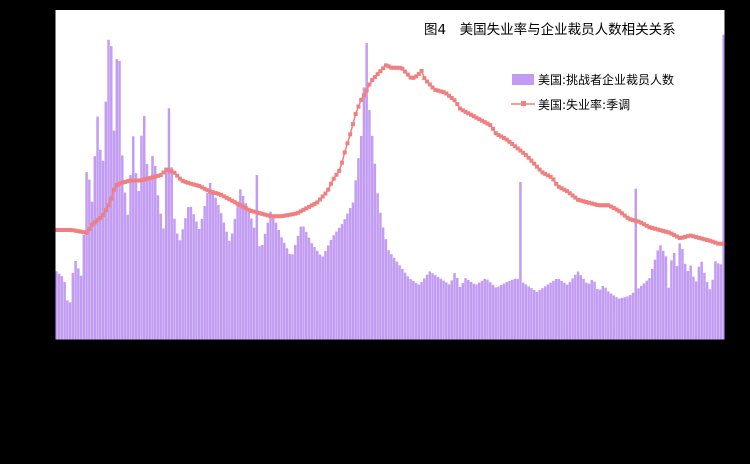 Image resolution: width=750 pixels, height=464 pixels. I want to click on x-tick-label: 2000-01-31, so click(57, 390).